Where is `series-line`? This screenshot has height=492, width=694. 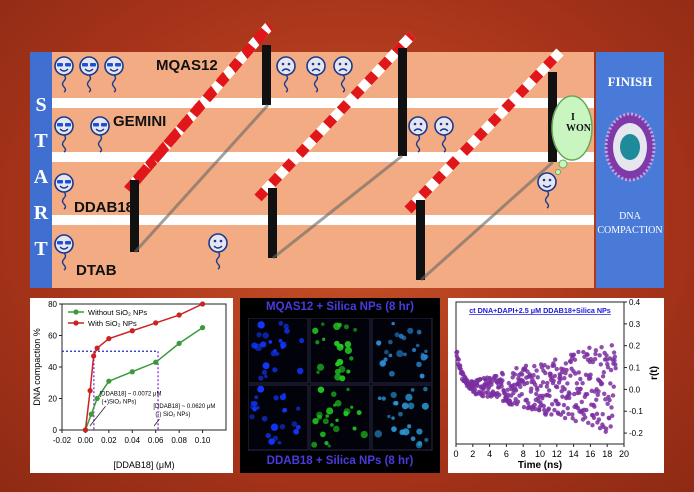
series-line is located at coordinates (143, 379).